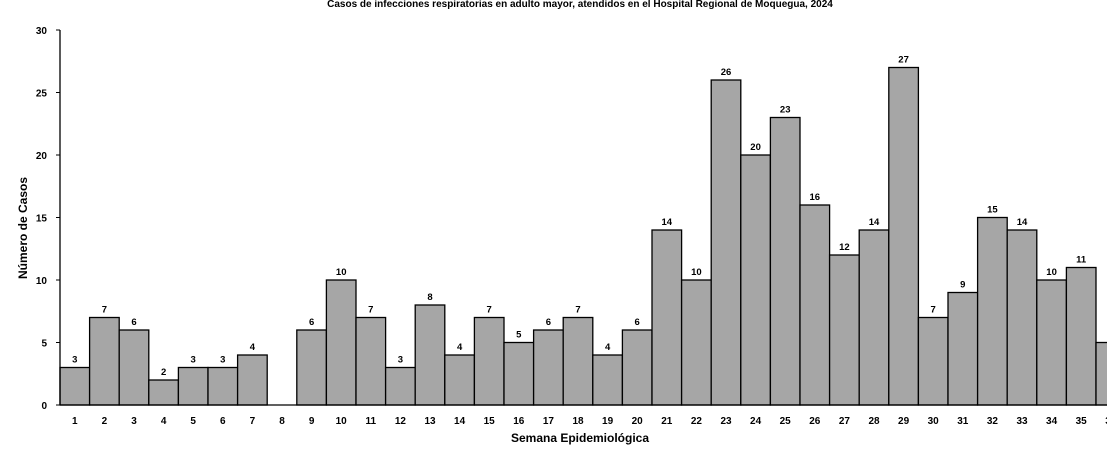  I want to click on data-label-week-28: 14, so click(874, 222).